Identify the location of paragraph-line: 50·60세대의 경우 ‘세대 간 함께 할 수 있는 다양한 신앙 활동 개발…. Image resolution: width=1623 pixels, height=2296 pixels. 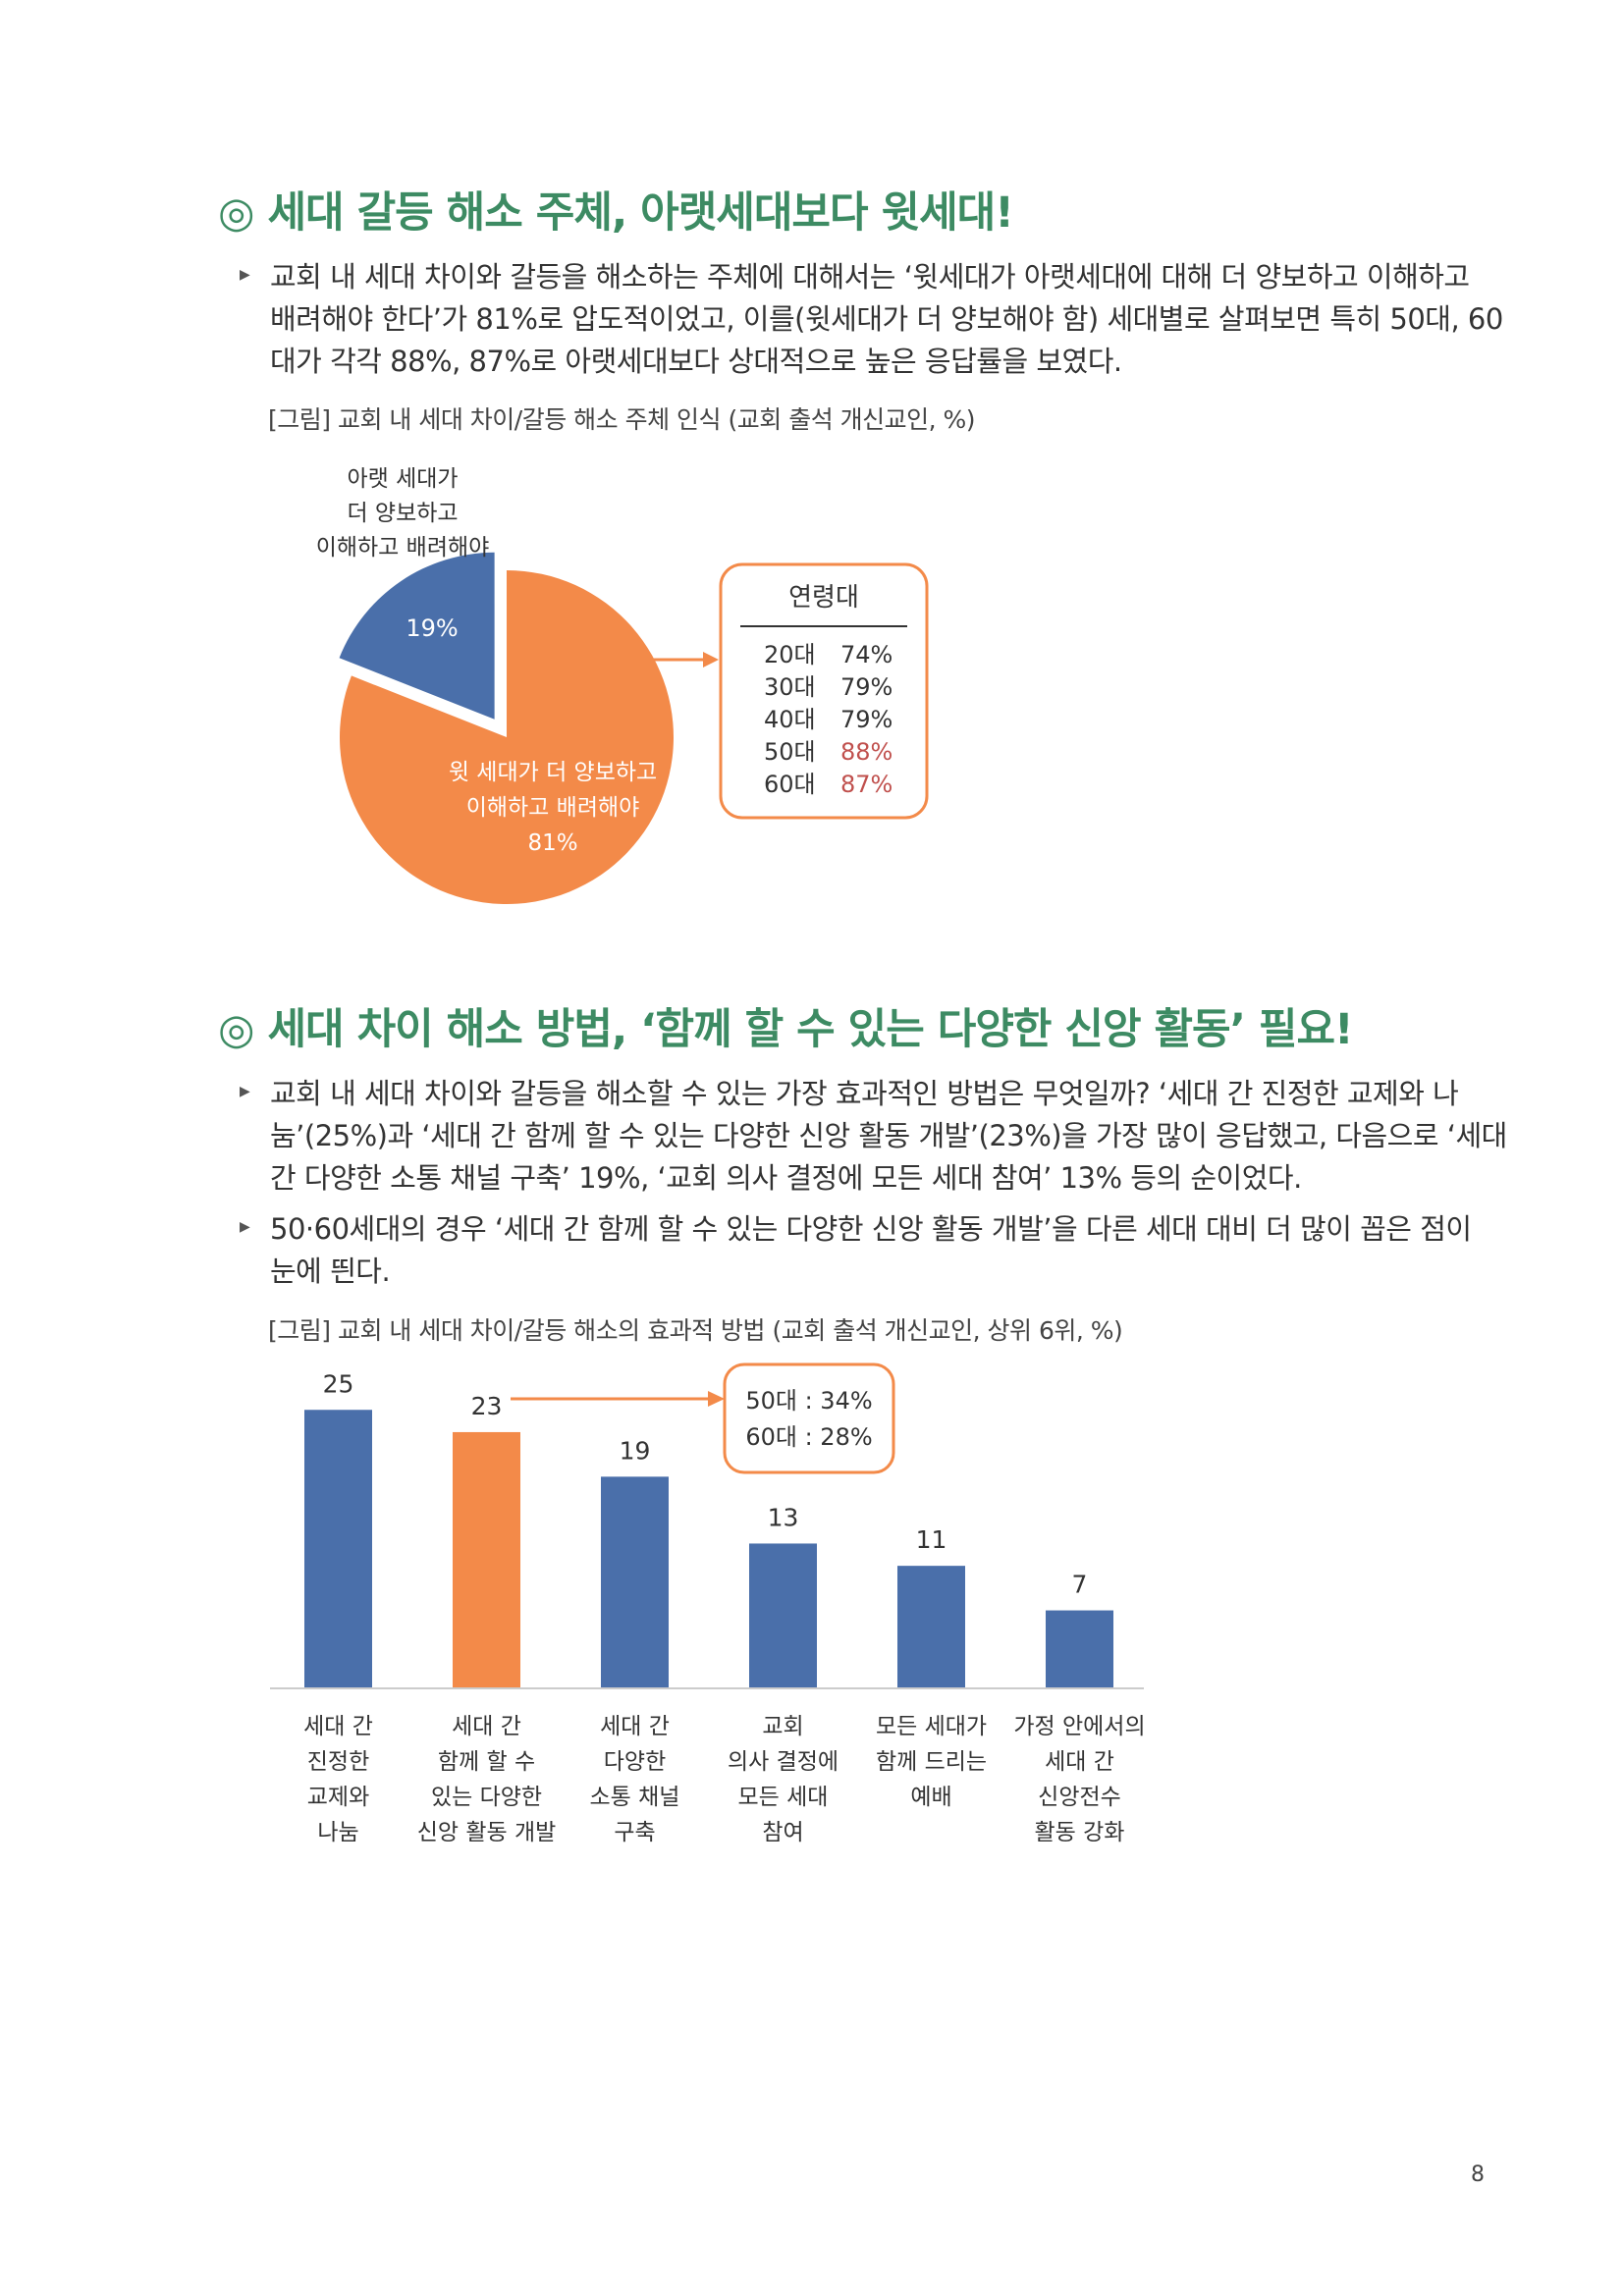
(871, 1229).